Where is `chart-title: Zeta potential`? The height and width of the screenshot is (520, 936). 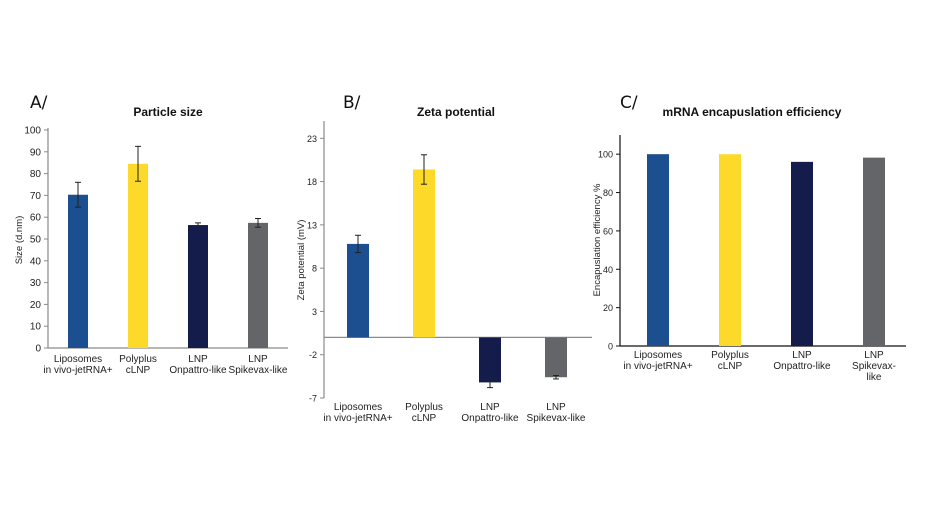
chart-title: Zeta potential is located at coordinates (456, 112).